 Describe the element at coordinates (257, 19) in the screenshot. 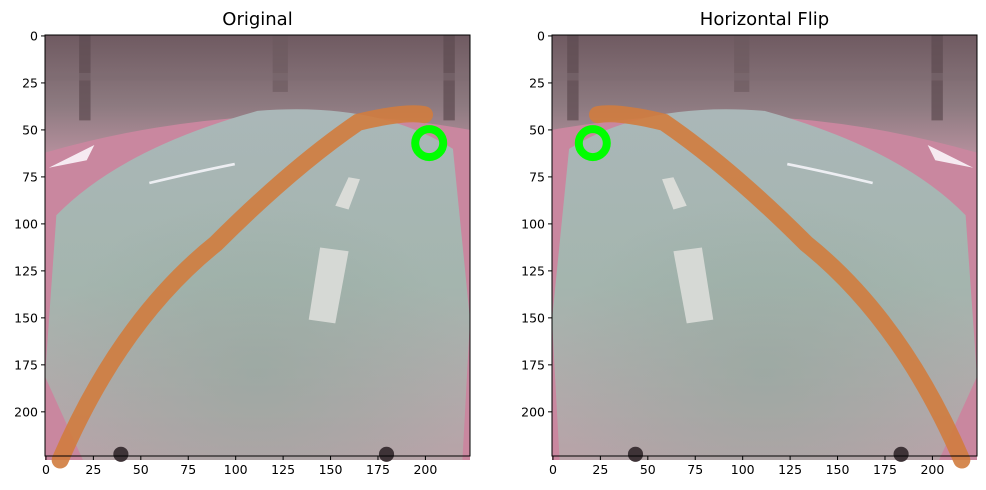

I see `panel-title: Original` at that location.